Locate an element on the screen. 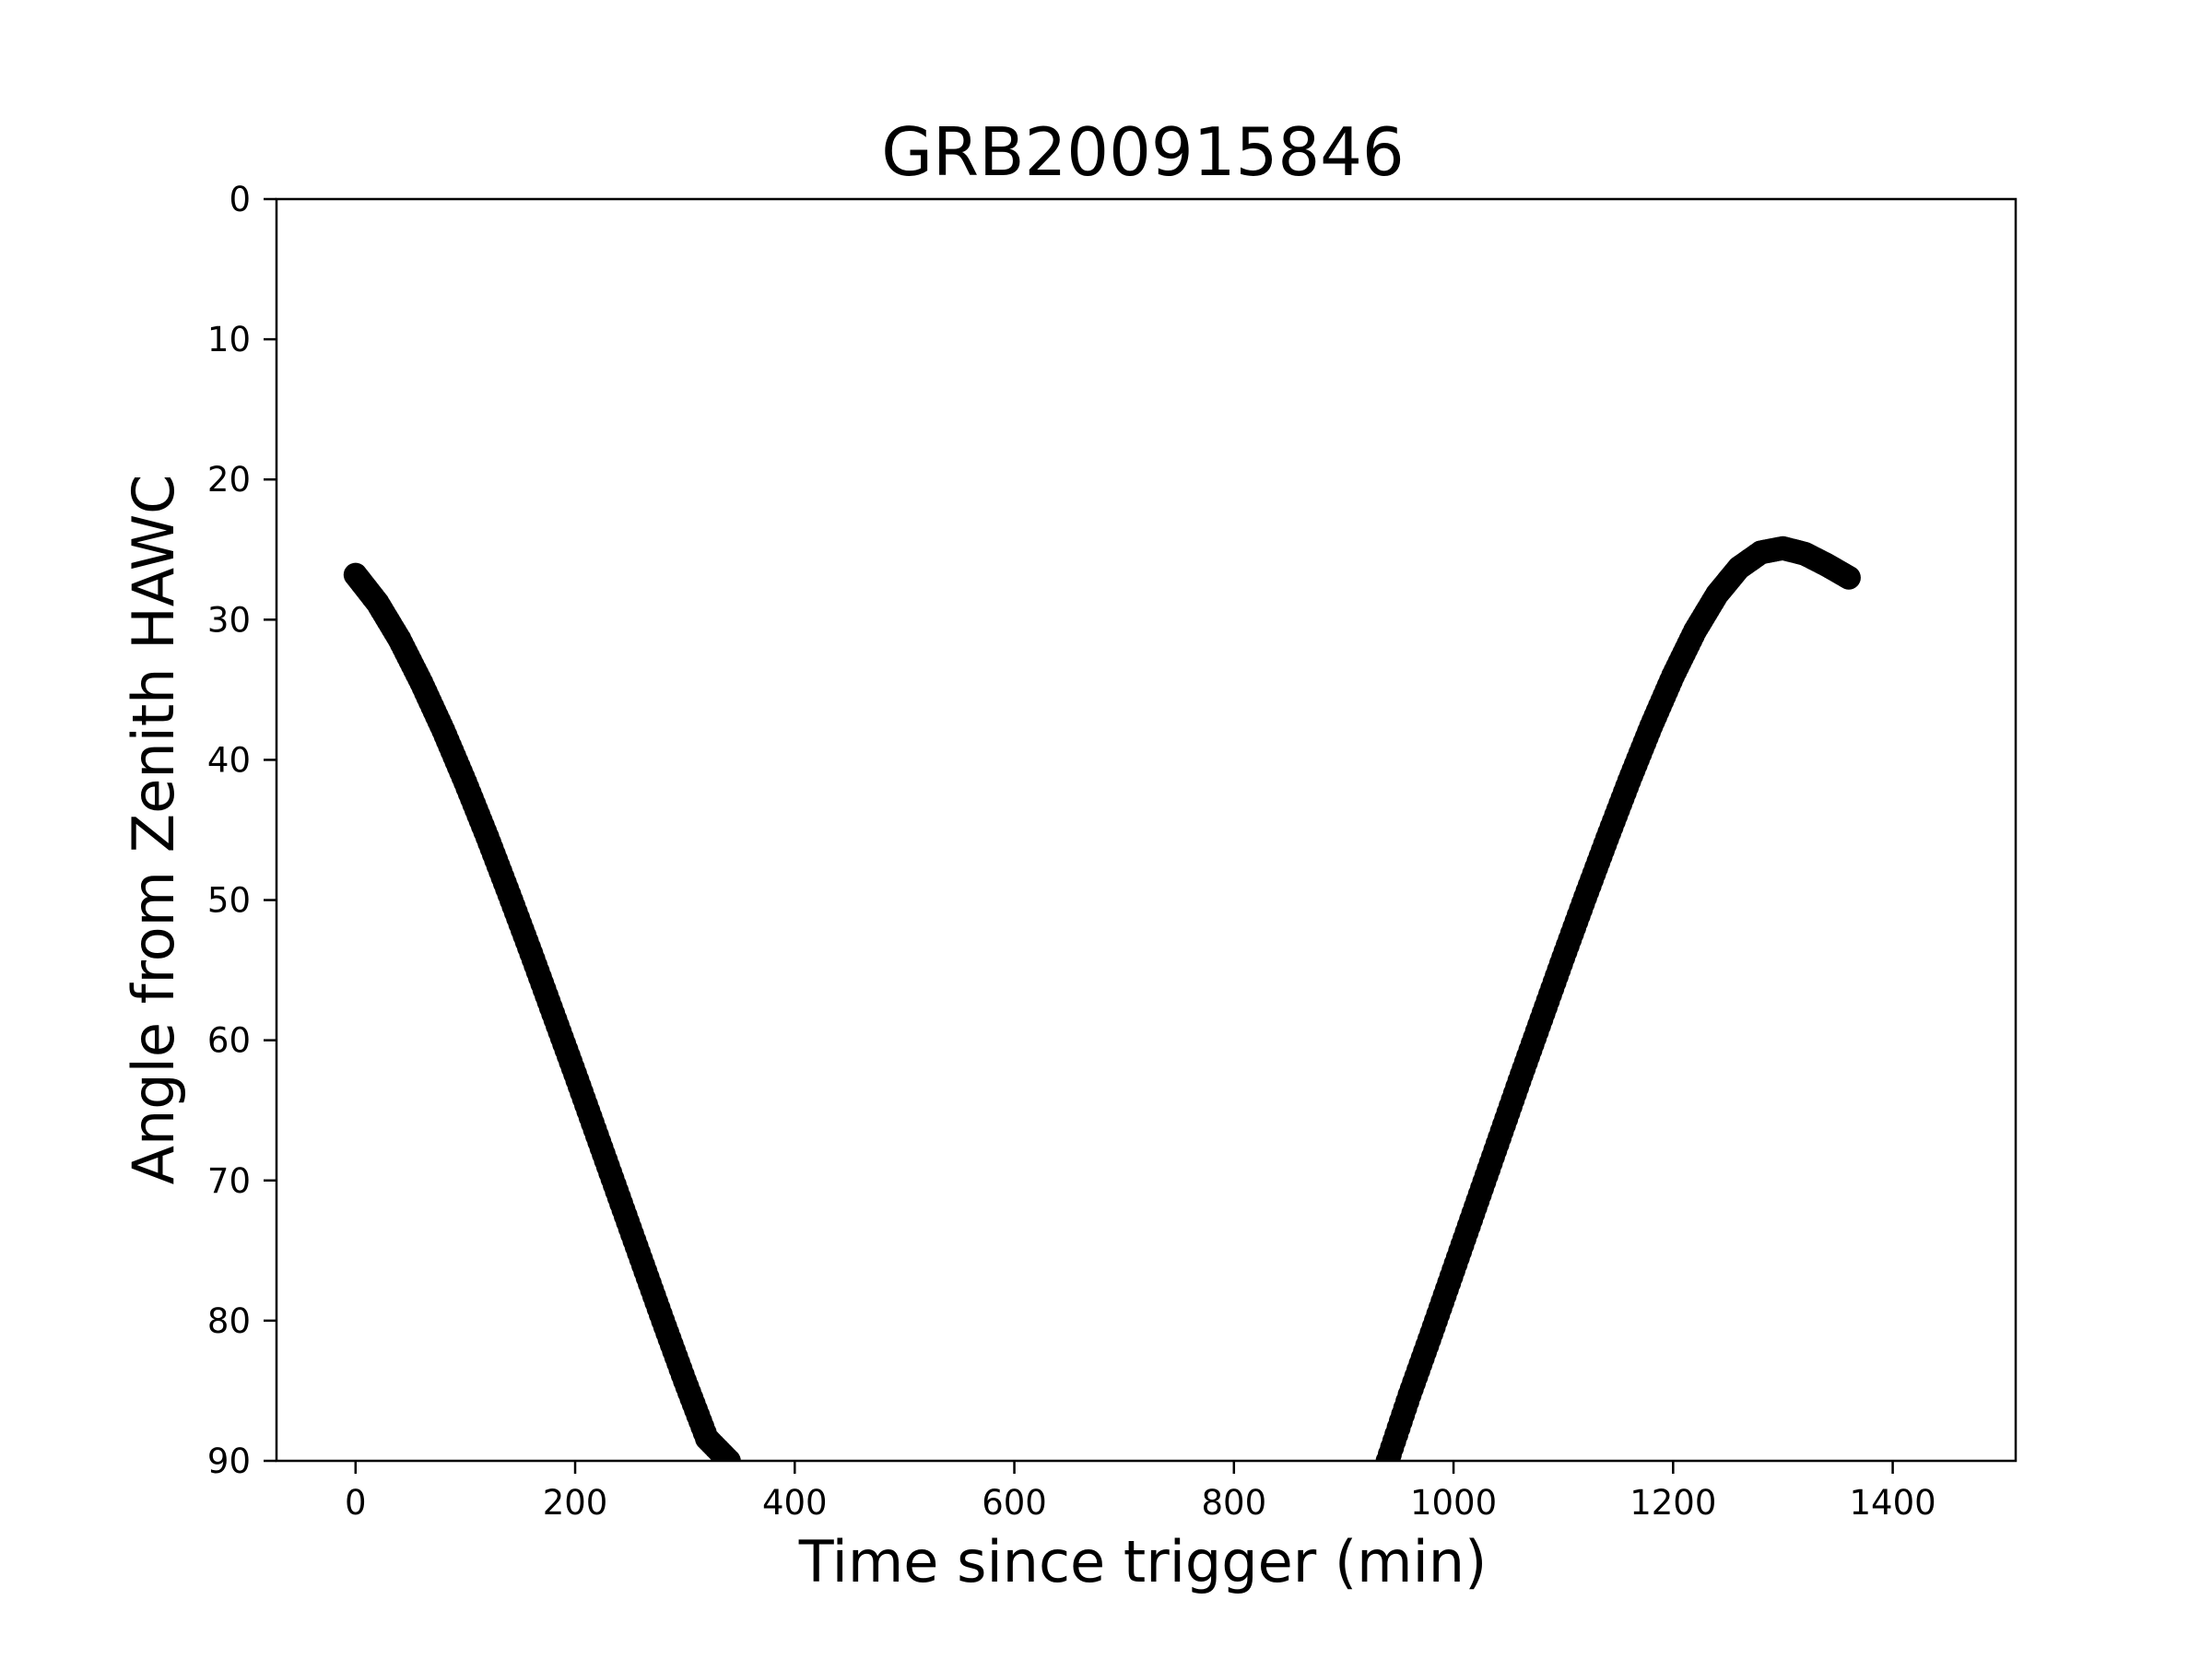  x-tick-label: 200 is located at coordinates (575, 1503).